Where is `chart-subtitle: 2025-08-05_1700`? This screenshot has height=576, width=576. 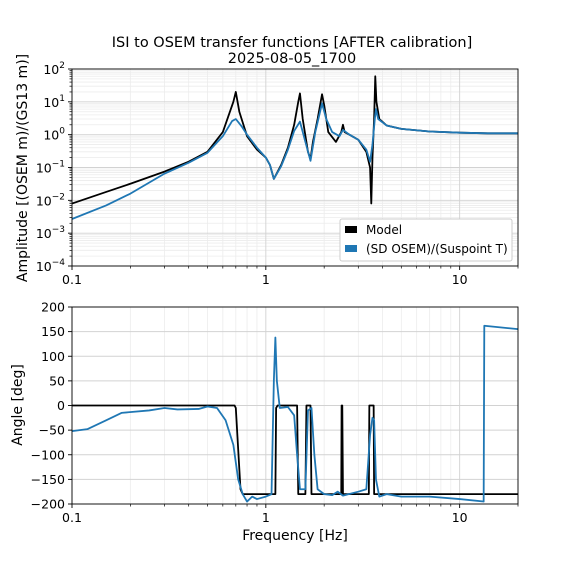
chart-subtitle: 2025-08-05_1700 is located at coordinates (292, 59).